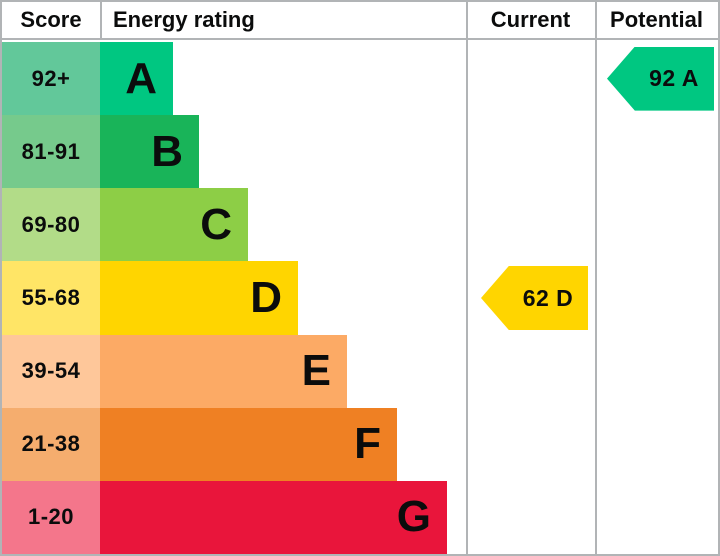  What do you see at coordinates (656, 19) in the screenshot?
I see `header-potential-label: Potential` at bounding box center [656, 19].